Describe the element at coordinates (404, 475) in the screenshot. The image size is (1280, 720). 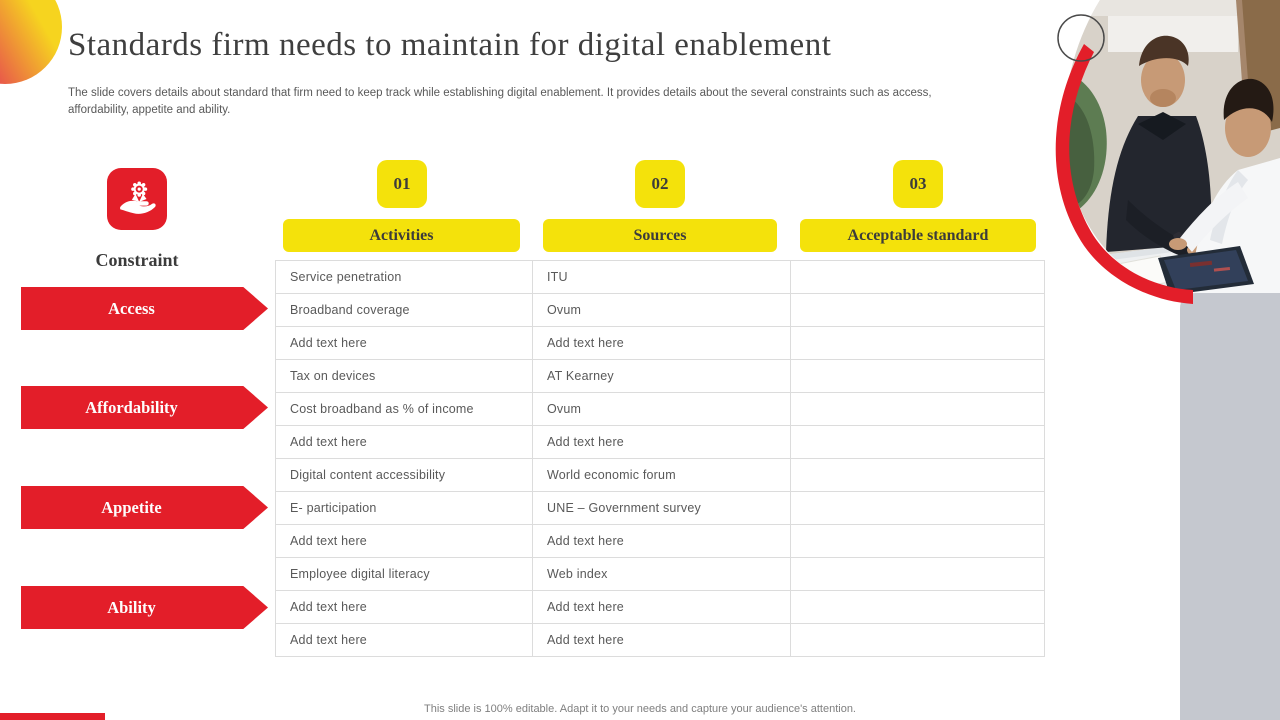
I see `table-cell-activity: Digital content accessibility` at that location.